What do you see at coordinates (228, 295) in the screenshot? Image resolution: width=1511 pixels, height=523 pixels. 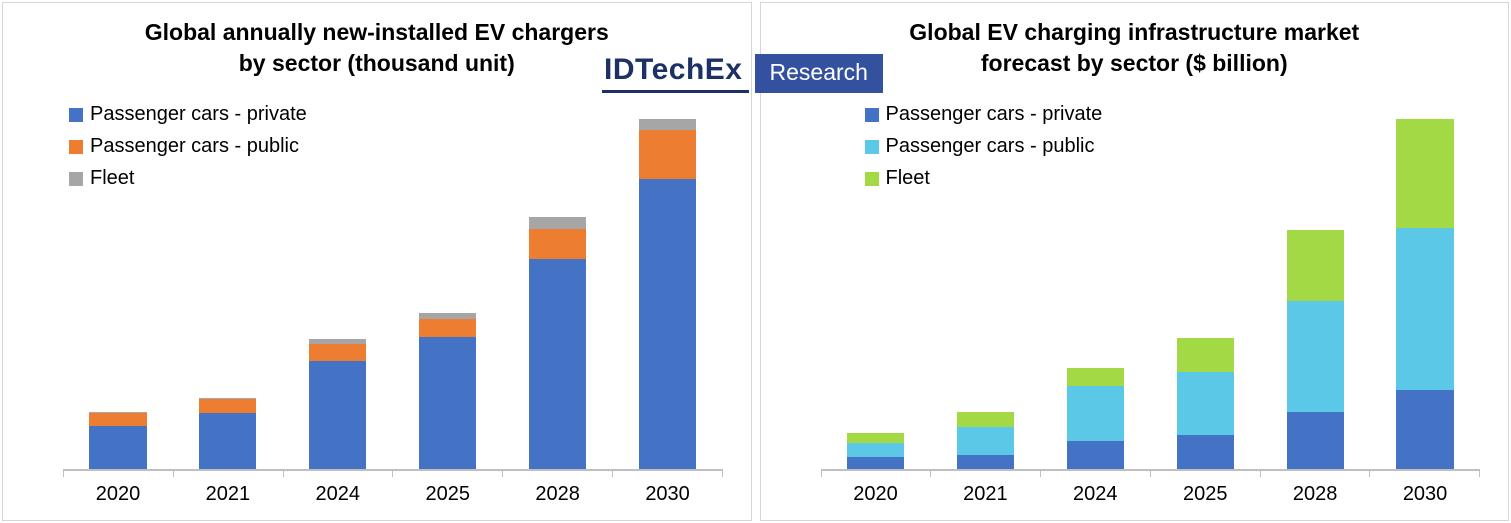 I see `bar-column-2021` at bounding box center [228, 295].